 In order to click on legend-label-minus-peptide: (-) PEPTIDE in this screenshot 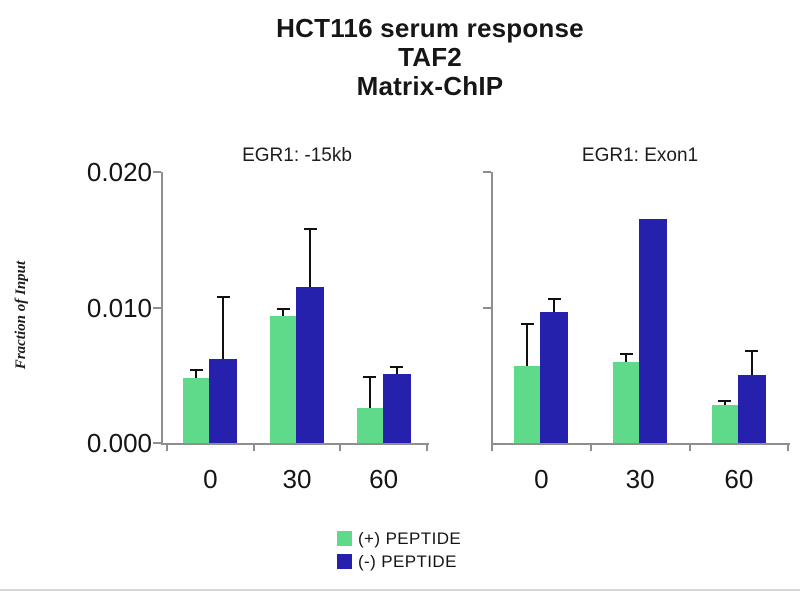, I will do `click(407, 561)`.